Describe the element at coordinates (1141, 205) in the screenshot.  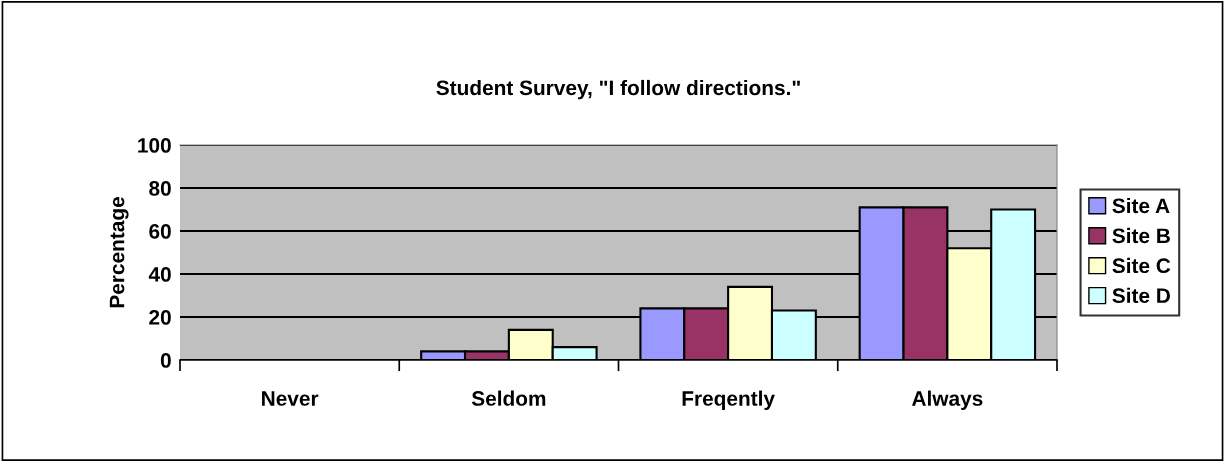
I see `legend-label: Site A` at that location.